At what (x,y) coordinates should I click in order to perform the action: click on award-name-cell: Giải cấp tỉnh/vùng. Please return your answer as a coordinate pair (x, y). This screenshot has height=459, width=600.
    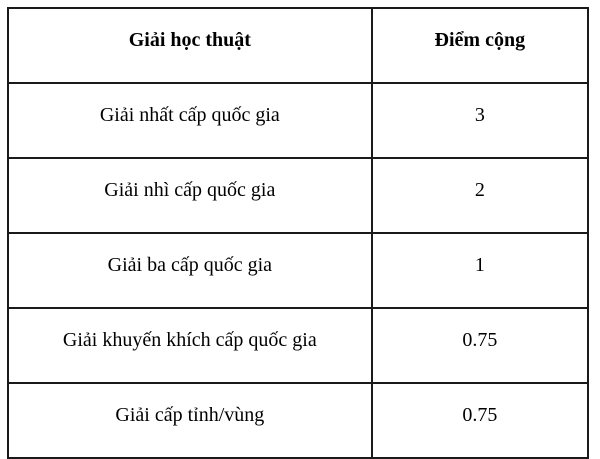
    Looking at the image, I should click on (190, 420).